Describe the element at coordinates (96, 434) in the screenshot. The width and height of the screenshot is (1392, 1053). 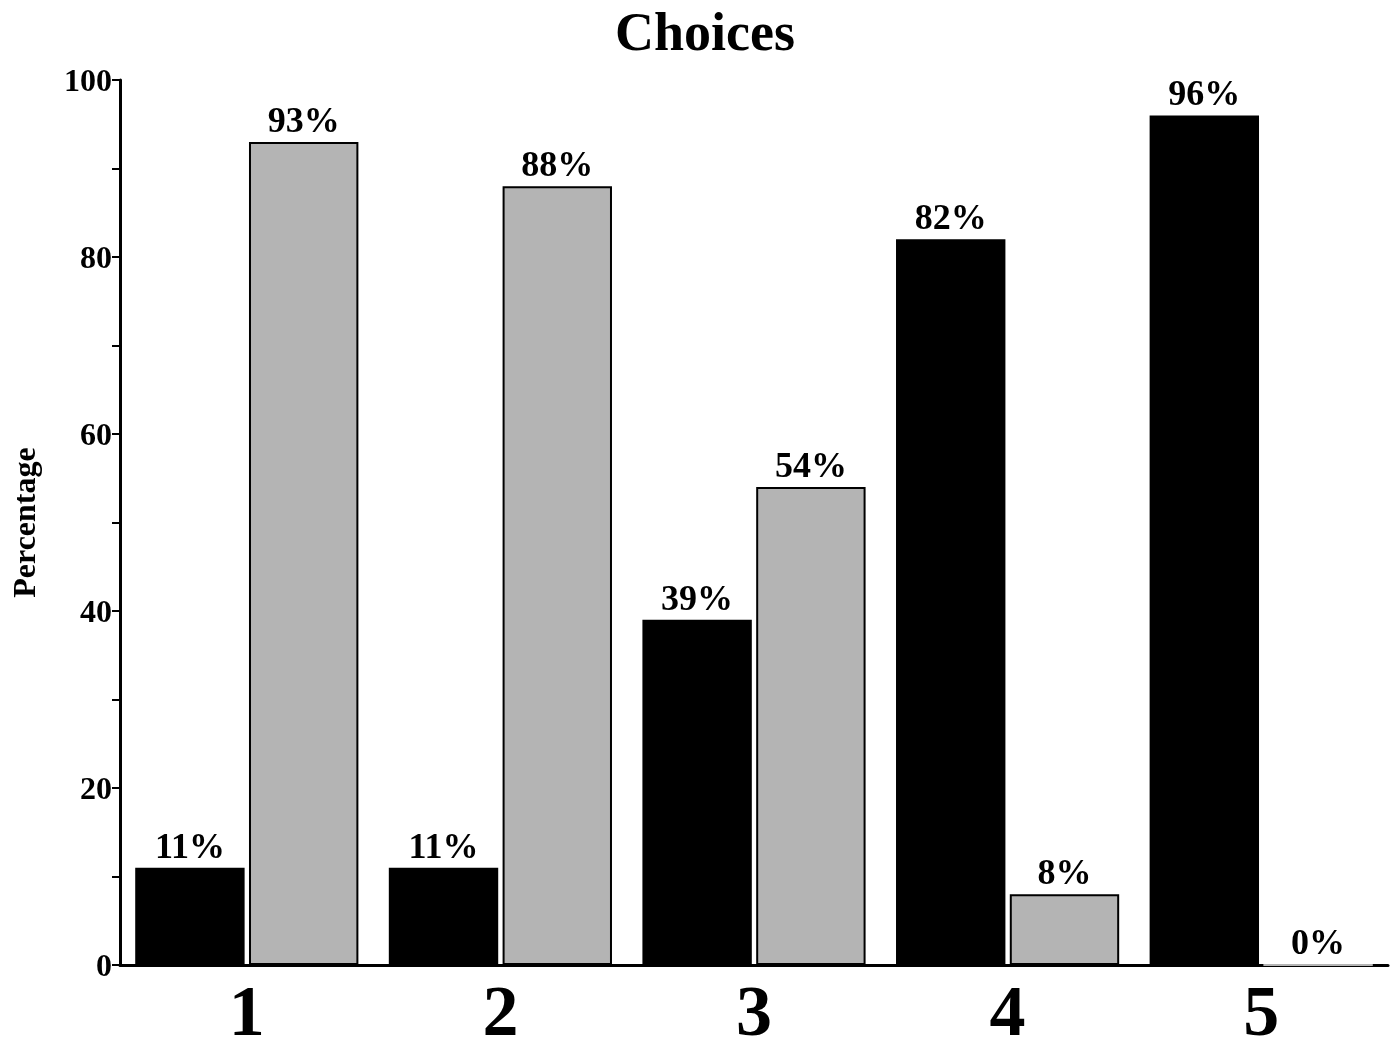
I see `y-tick-label: 60` at that location.